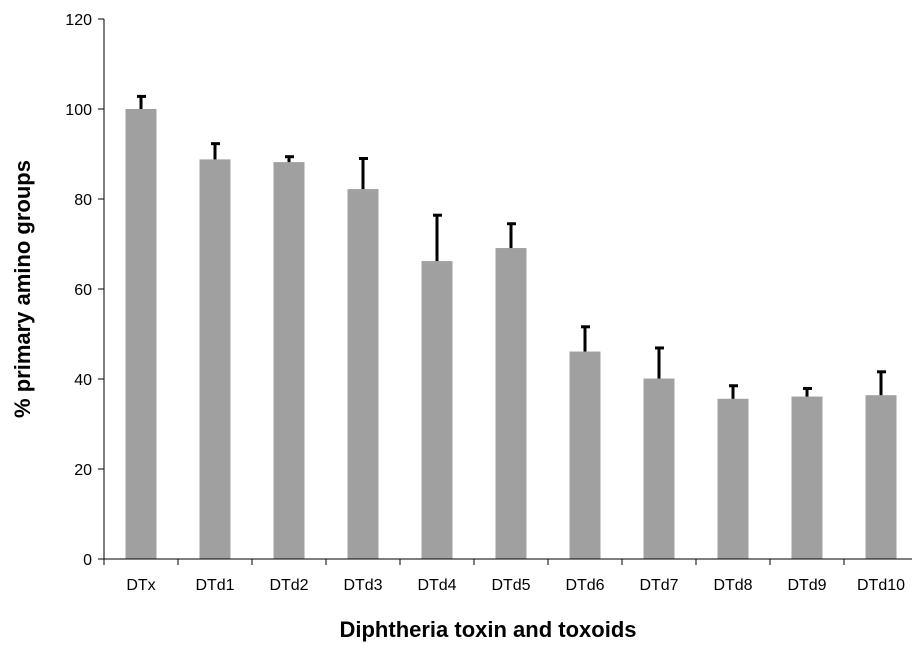  I want to click on x-tick-label-DTd8: DTd8, so click(732, 585).